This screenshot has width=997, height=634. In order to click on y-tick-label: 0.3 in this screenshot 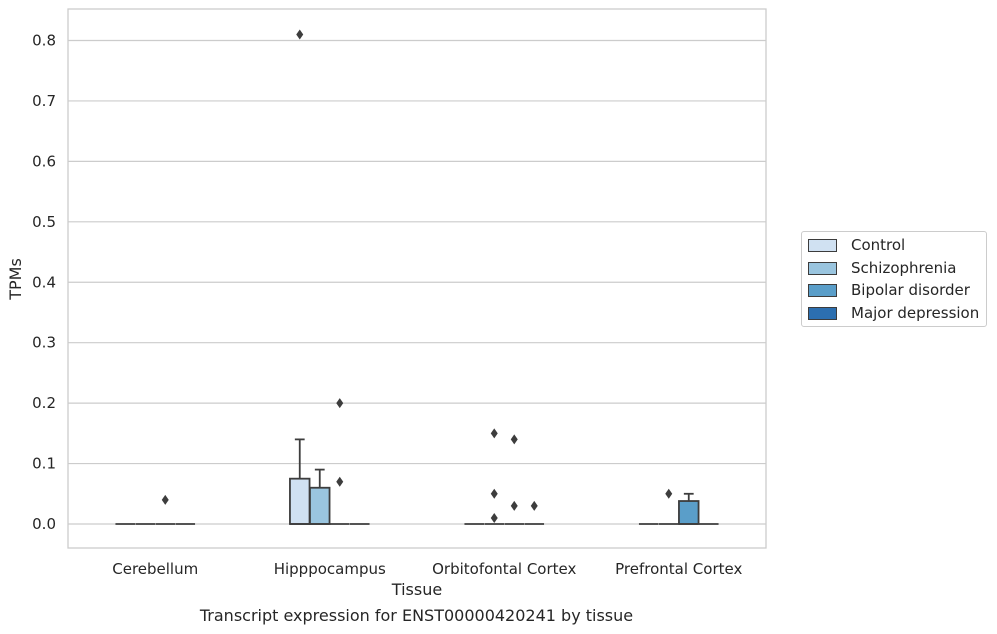, I will do `click(44, 343)`.